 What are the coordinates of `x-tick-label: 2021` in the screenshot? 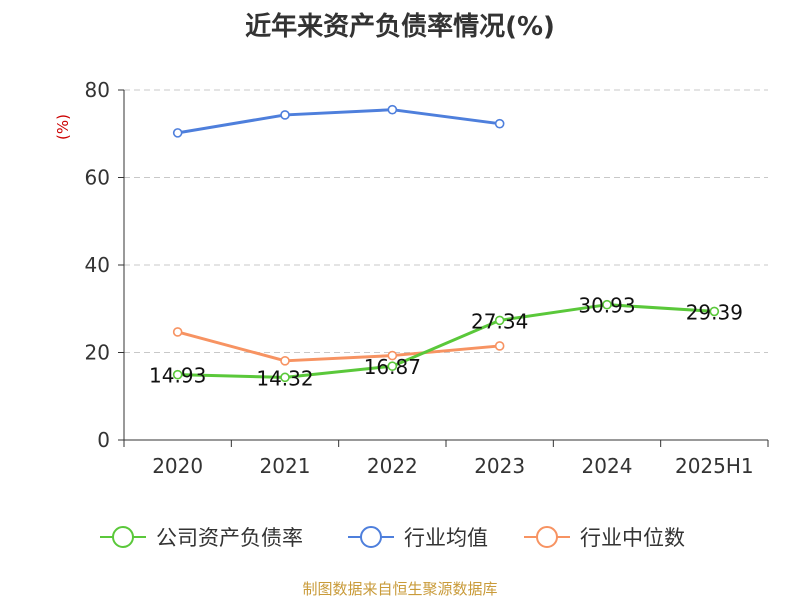 It's located at (285, 466).